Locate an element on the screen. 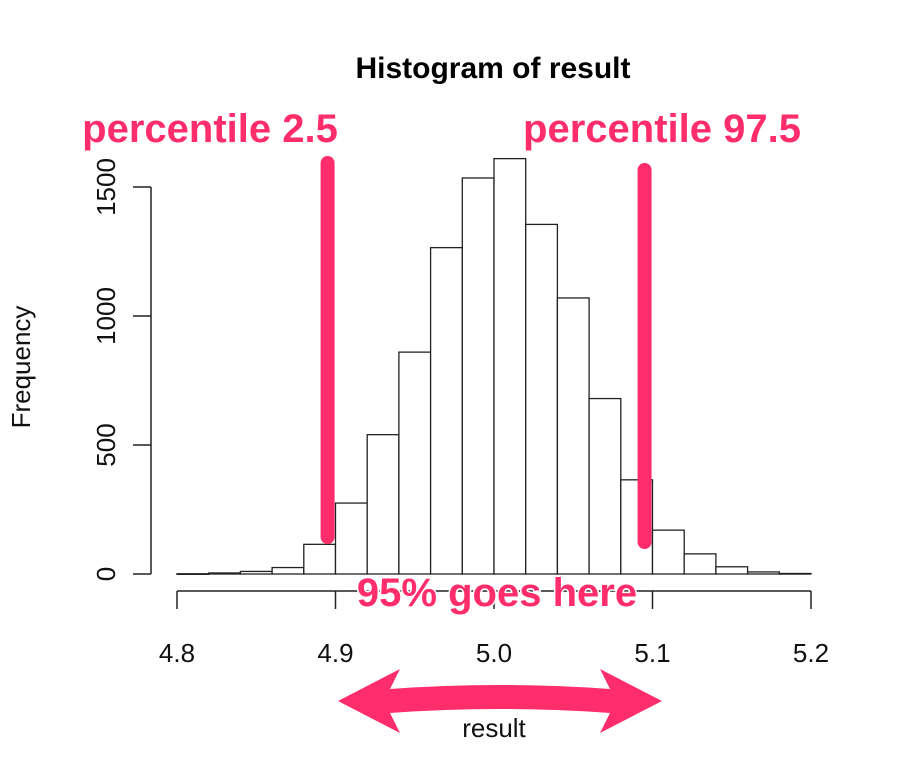  y-tick-label: 1500 is located at coordinates (106, 187).